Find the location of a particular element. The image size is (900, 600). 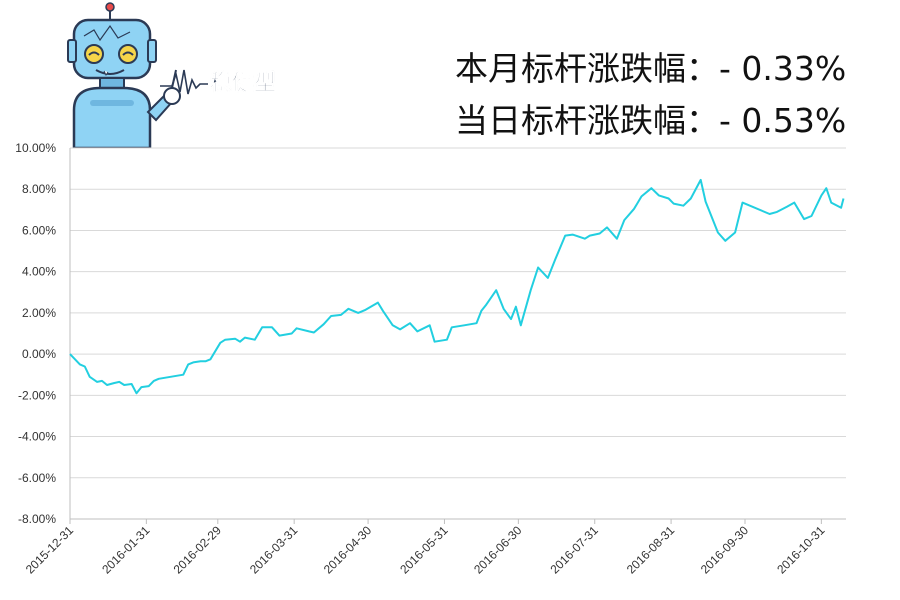

x-tick-label: 2016-01-31 is located at coordinates (126, 550).